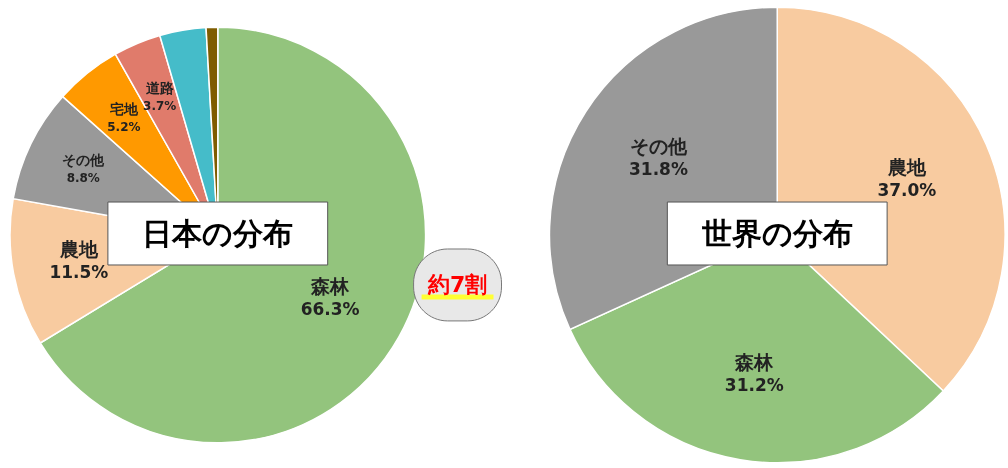 The image size is (1008, 468). What do you see at coordinates (330, 309) in the screenshot?
I see `data-label: 66.3%` at bounding box center [330, 309].